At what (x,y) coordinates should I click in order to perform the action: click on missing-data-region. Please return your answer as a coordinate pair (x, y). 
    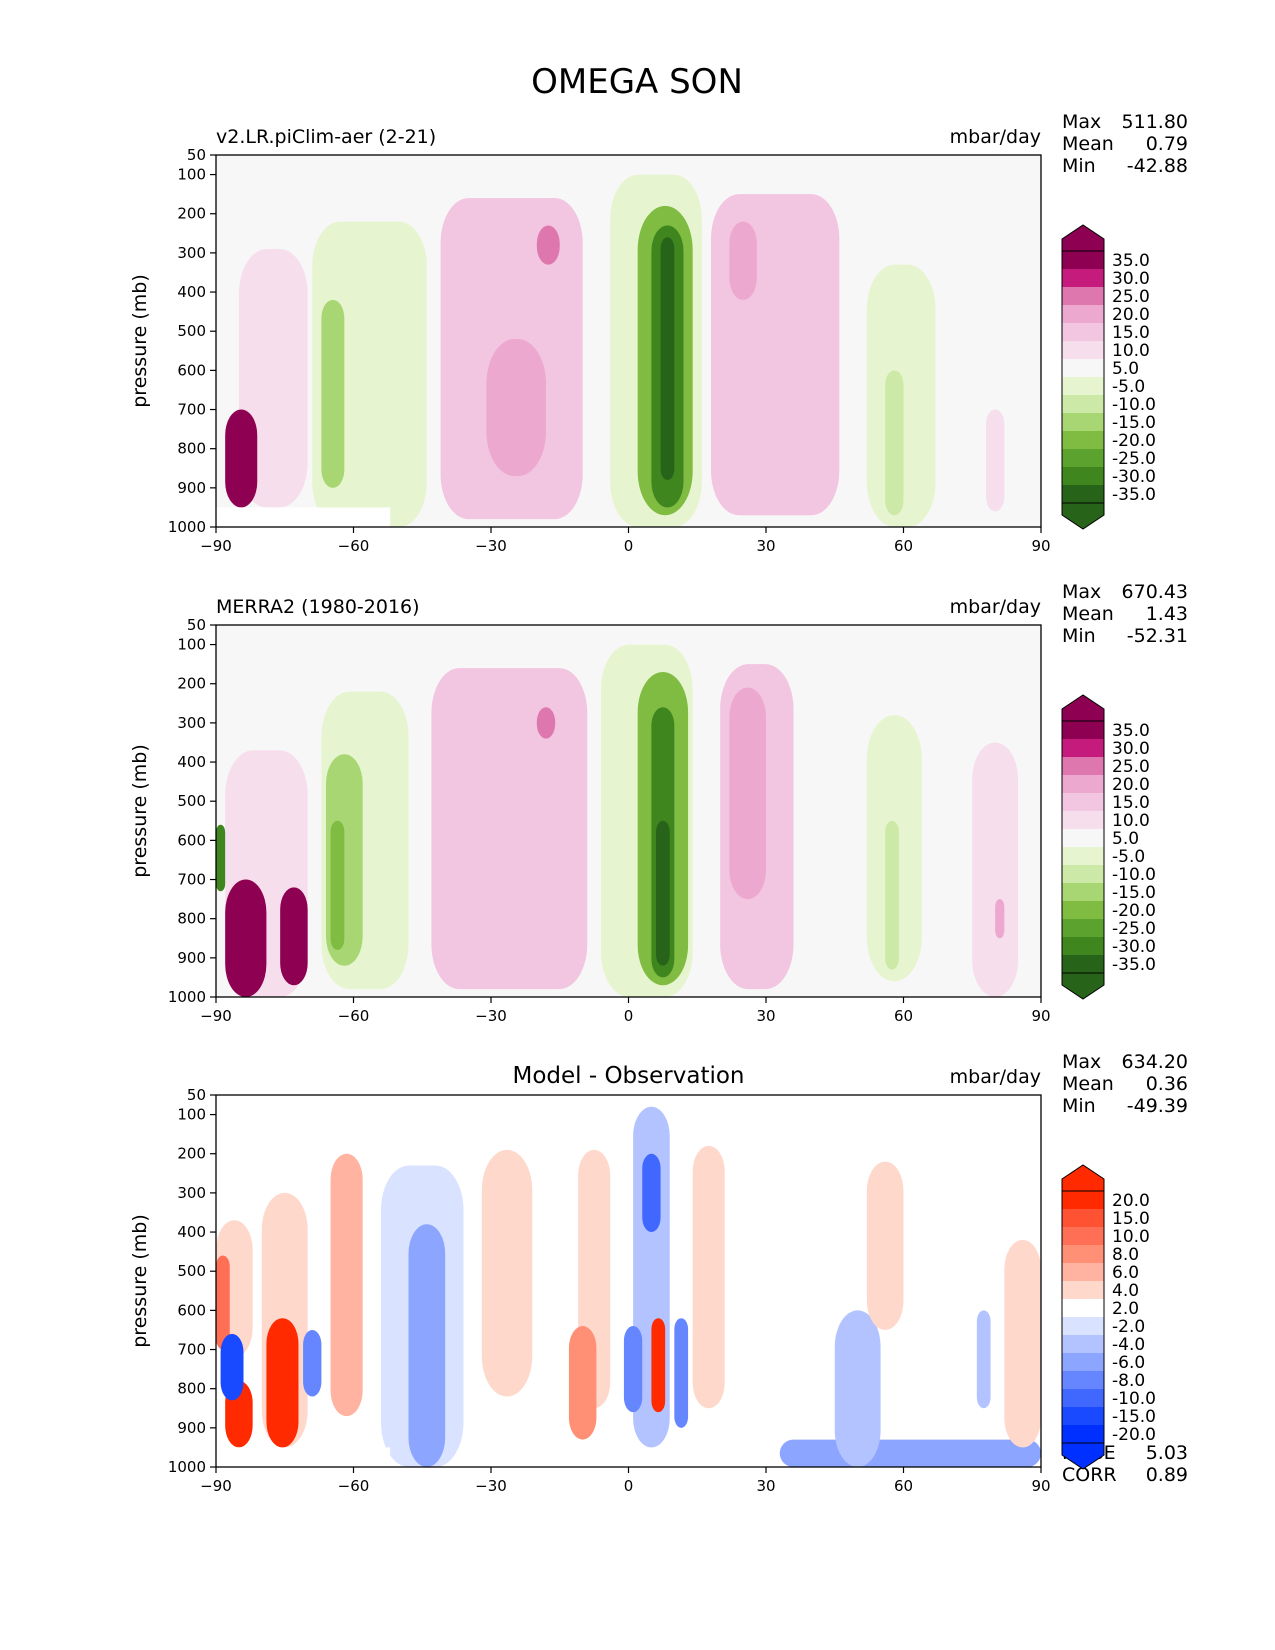
    Looking at the image, I should click on (303, 1457).